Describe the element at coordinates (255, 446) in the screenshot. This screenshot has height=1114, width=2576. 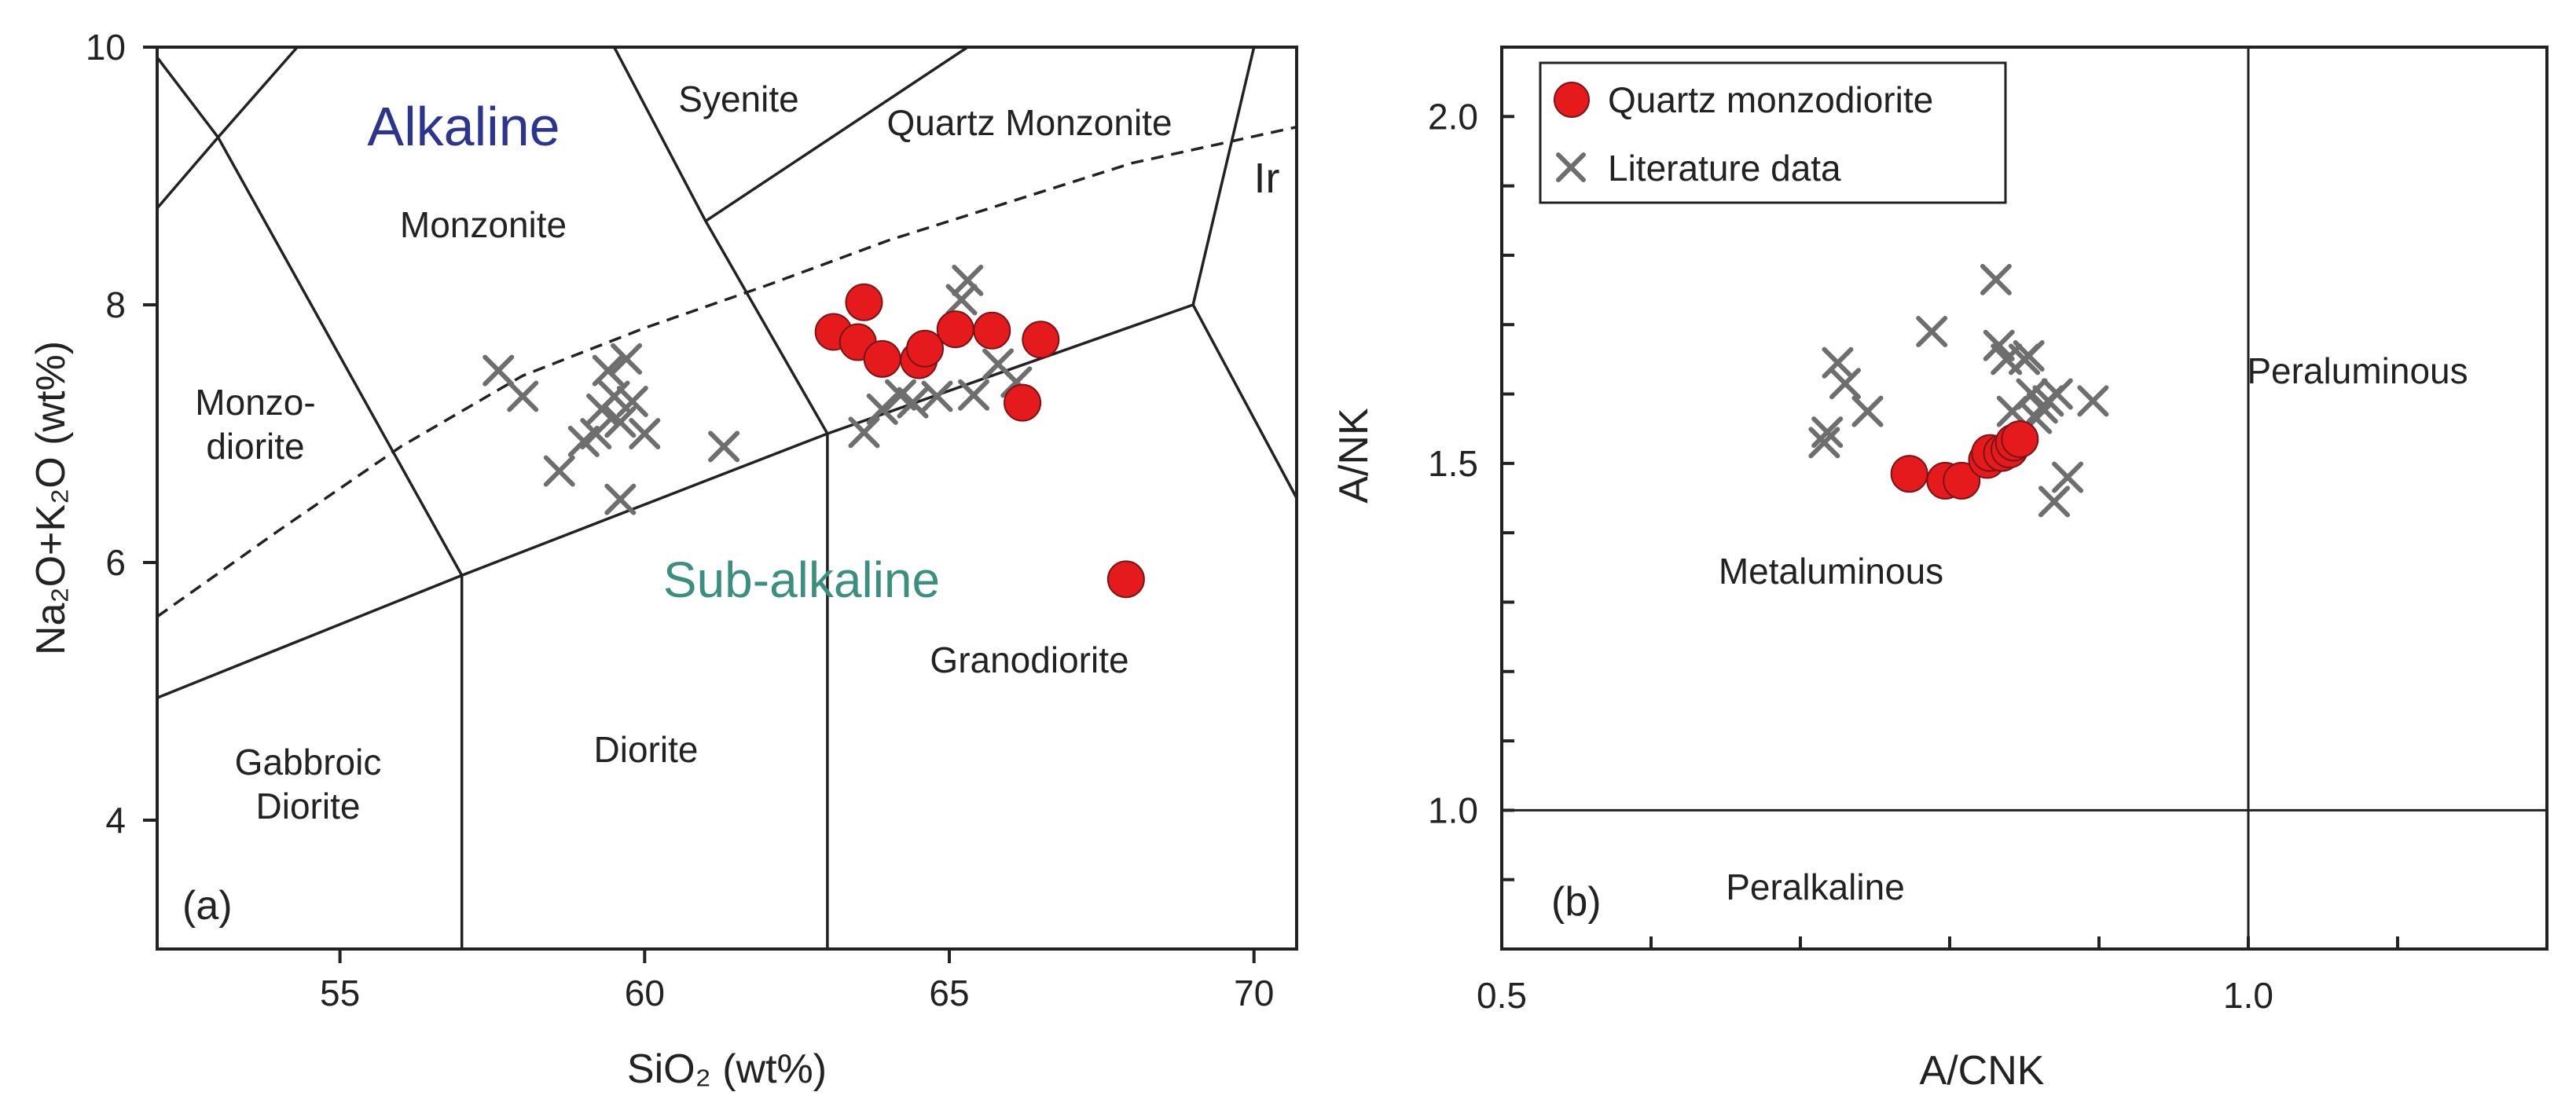
I see `a-field-monzodiorite-line2: diorite` at that location.